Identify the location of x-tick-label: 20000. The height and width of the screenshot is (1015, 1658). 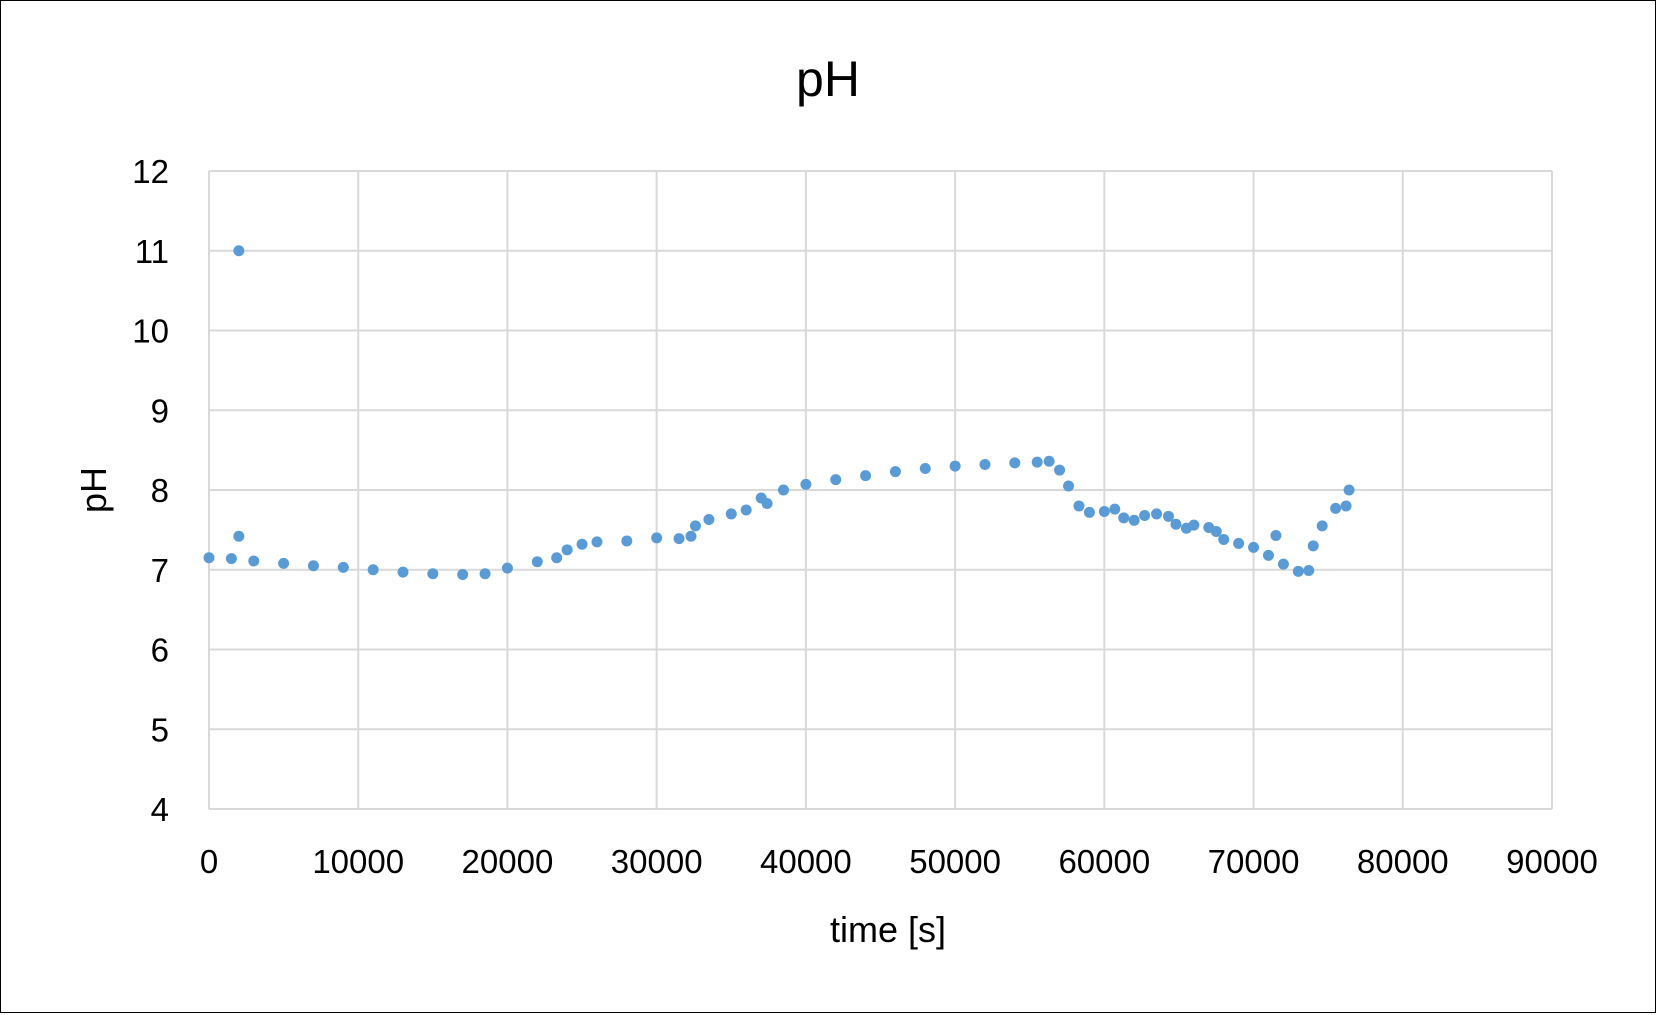
(508, 861).